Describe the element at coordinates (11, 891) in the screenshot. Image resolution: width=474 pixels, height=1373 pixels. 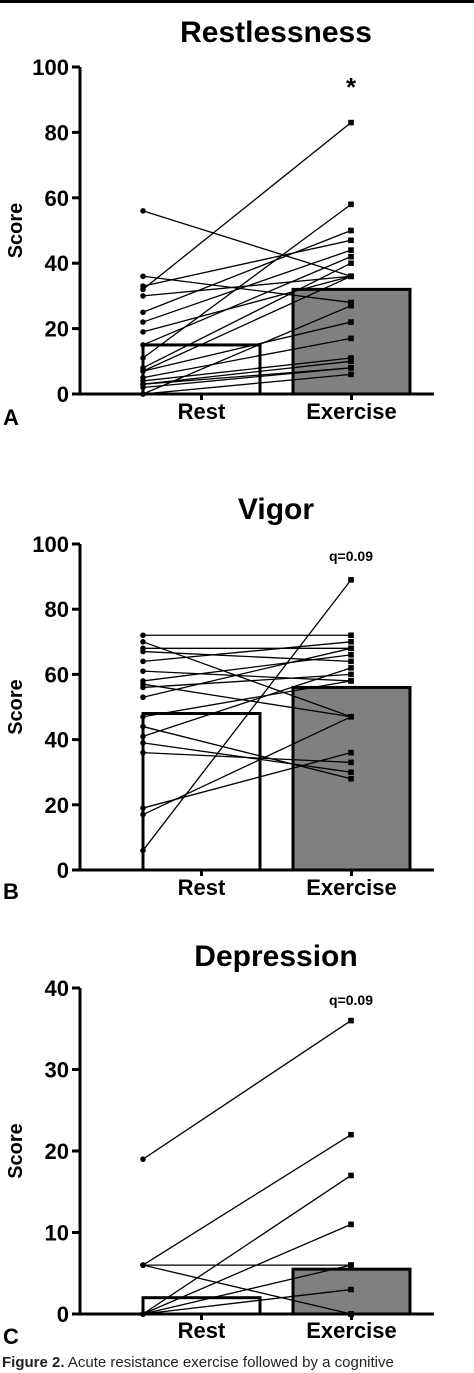
I see `panel-label: B` at that location.